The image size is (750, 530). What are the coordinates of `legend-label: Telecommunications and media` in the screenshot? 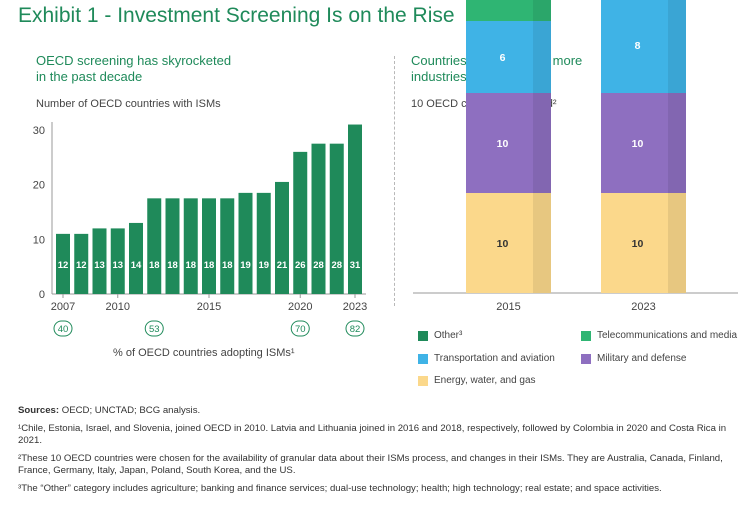 It's located at (667, 335).